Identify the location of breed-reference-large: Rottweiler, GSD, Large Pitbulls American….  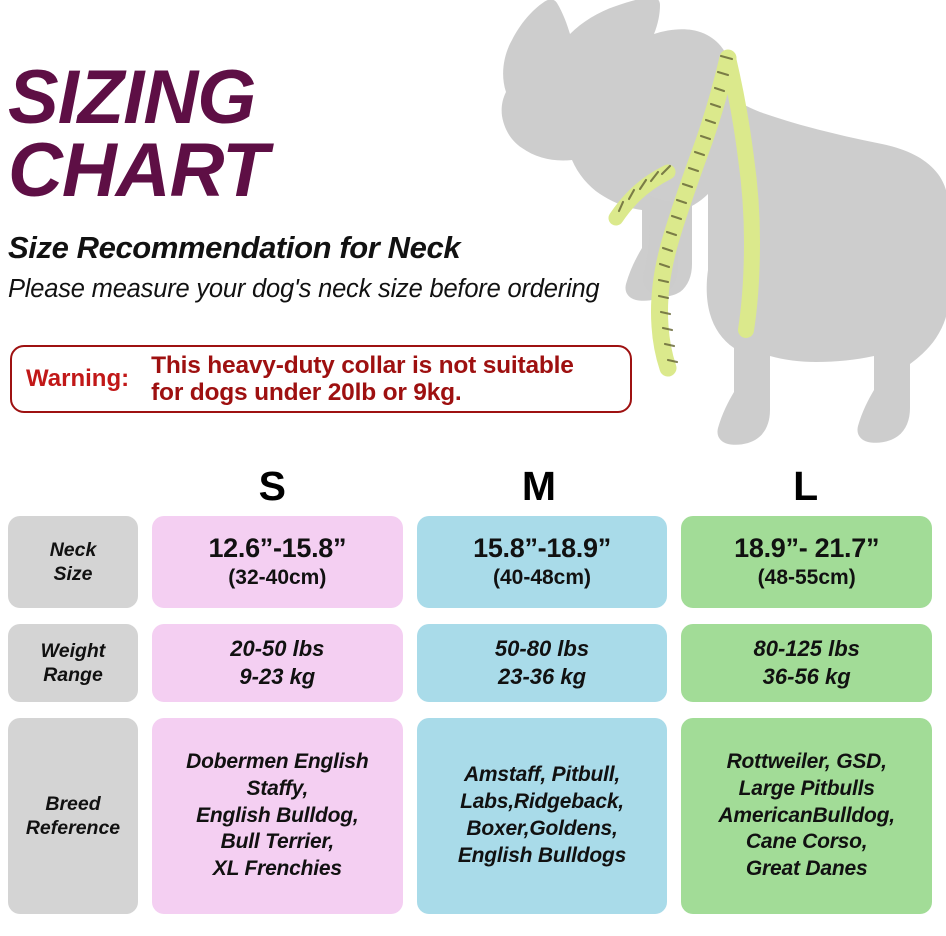
(807, 816).